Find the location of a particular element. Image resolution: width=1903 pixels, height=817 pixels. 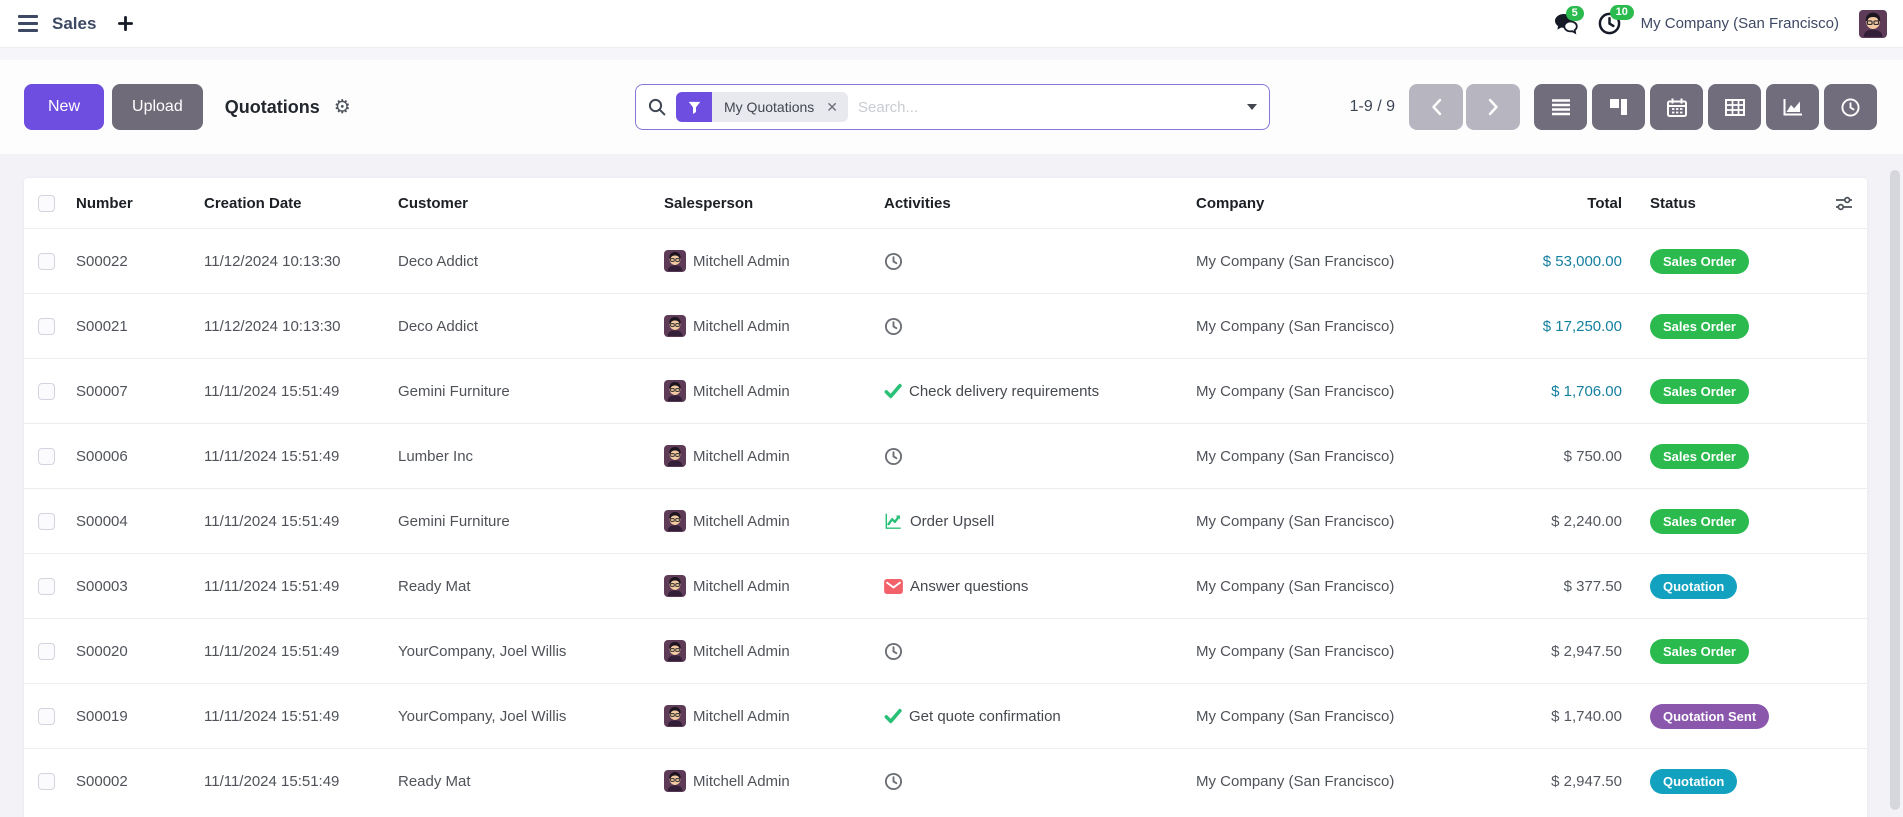

search-icon is located at coordinates (657, 107).